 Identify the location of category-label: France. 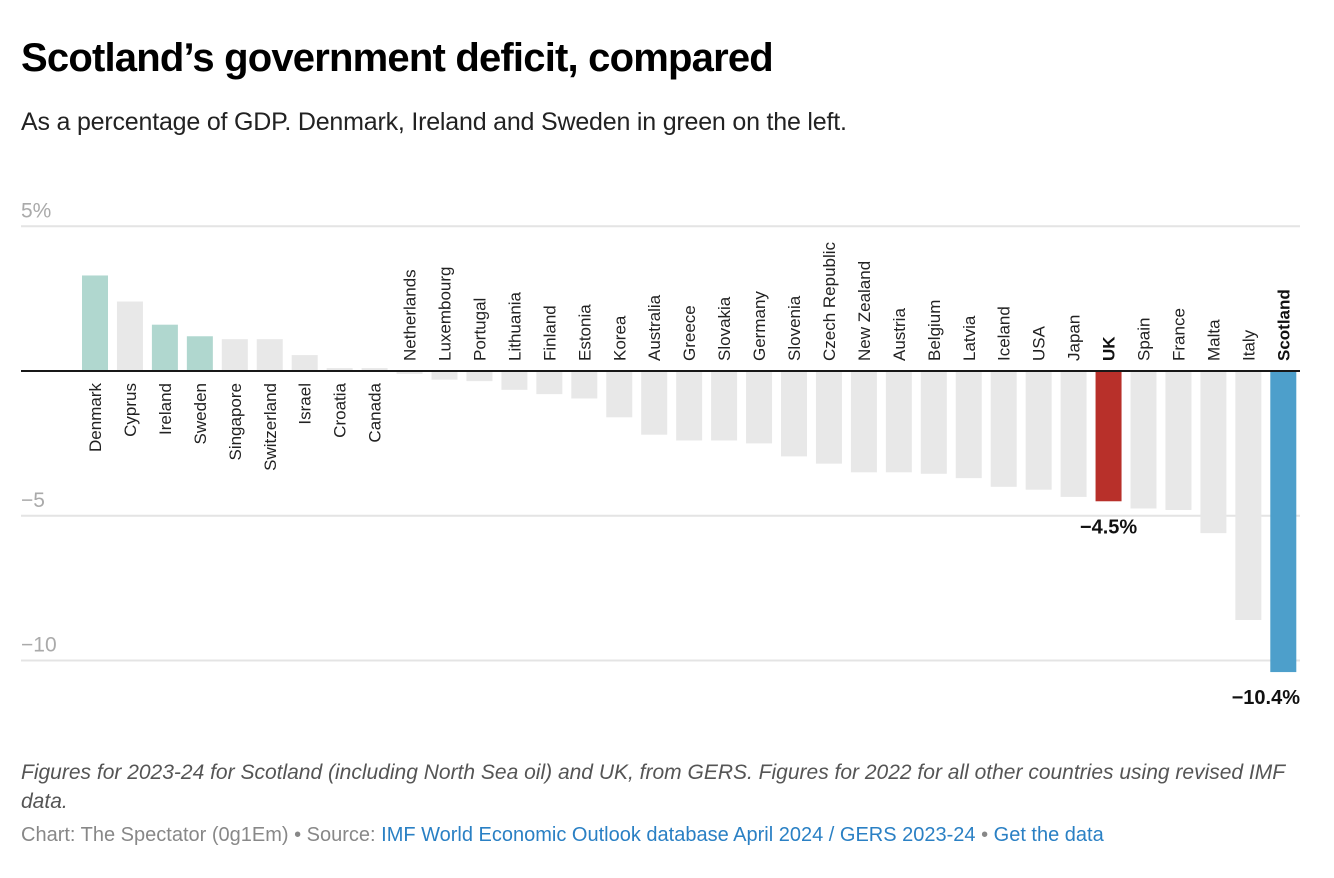
(1178, 334).